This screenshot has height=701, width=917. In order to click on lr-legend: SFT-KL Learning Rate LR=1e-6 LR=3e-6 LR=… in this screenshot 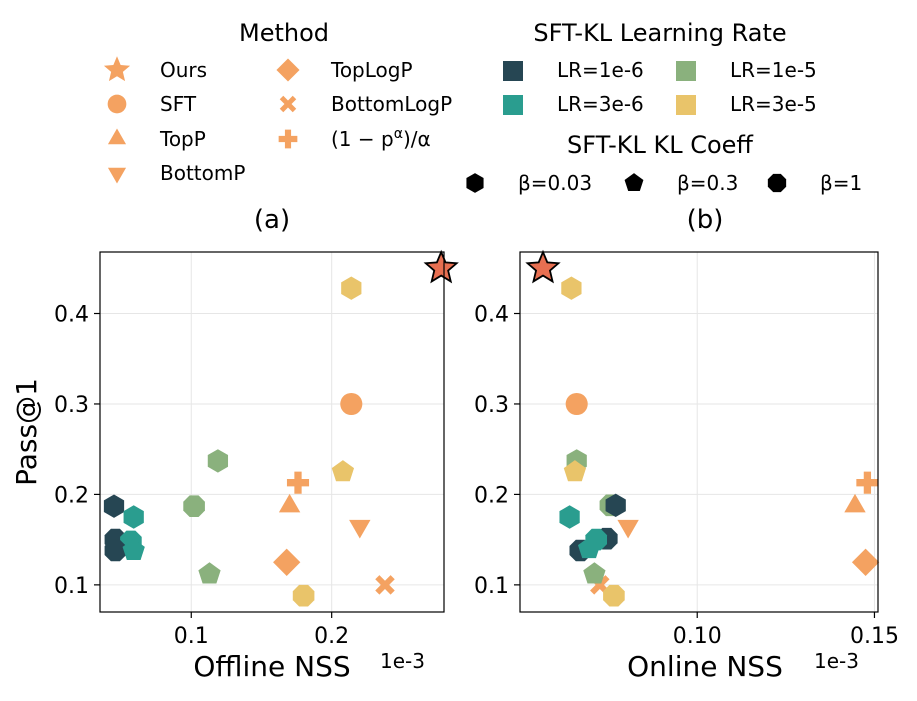, I will do `click(660, 67)`.